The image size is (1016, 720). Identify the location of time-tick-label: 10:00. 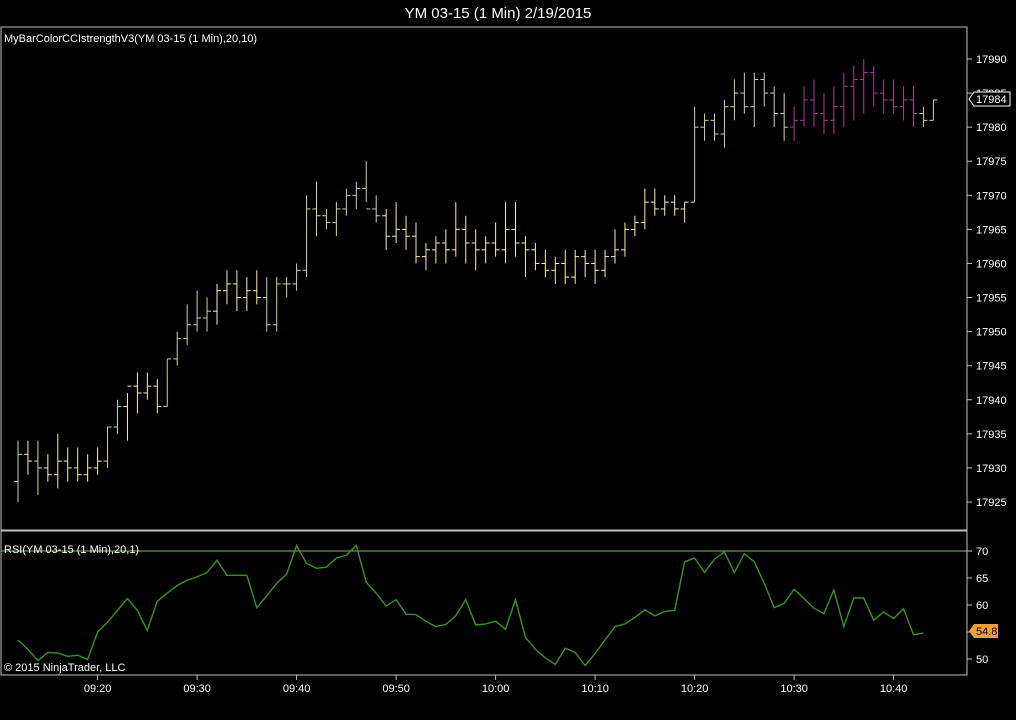
(496, 689).